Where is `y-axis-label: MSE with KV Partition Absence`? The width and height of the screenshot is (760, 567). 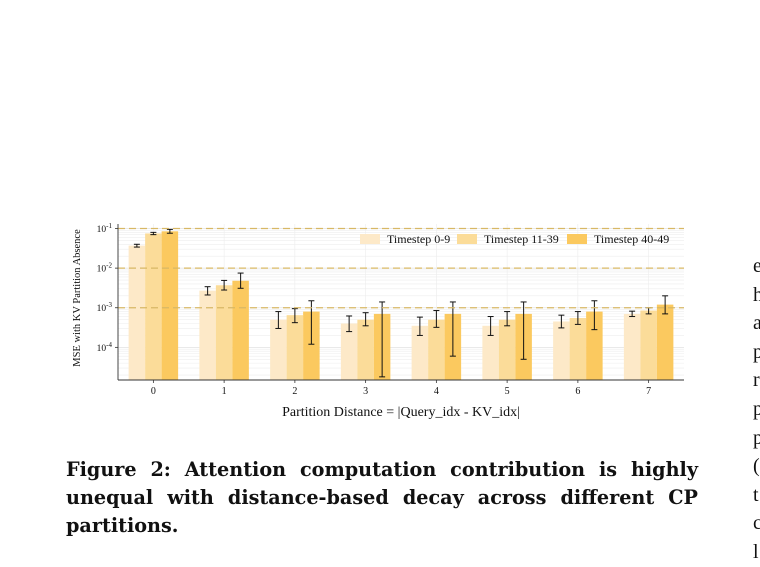
y-axis-label: MSE with KV Partition Absence is located at coordinates (77, 298).